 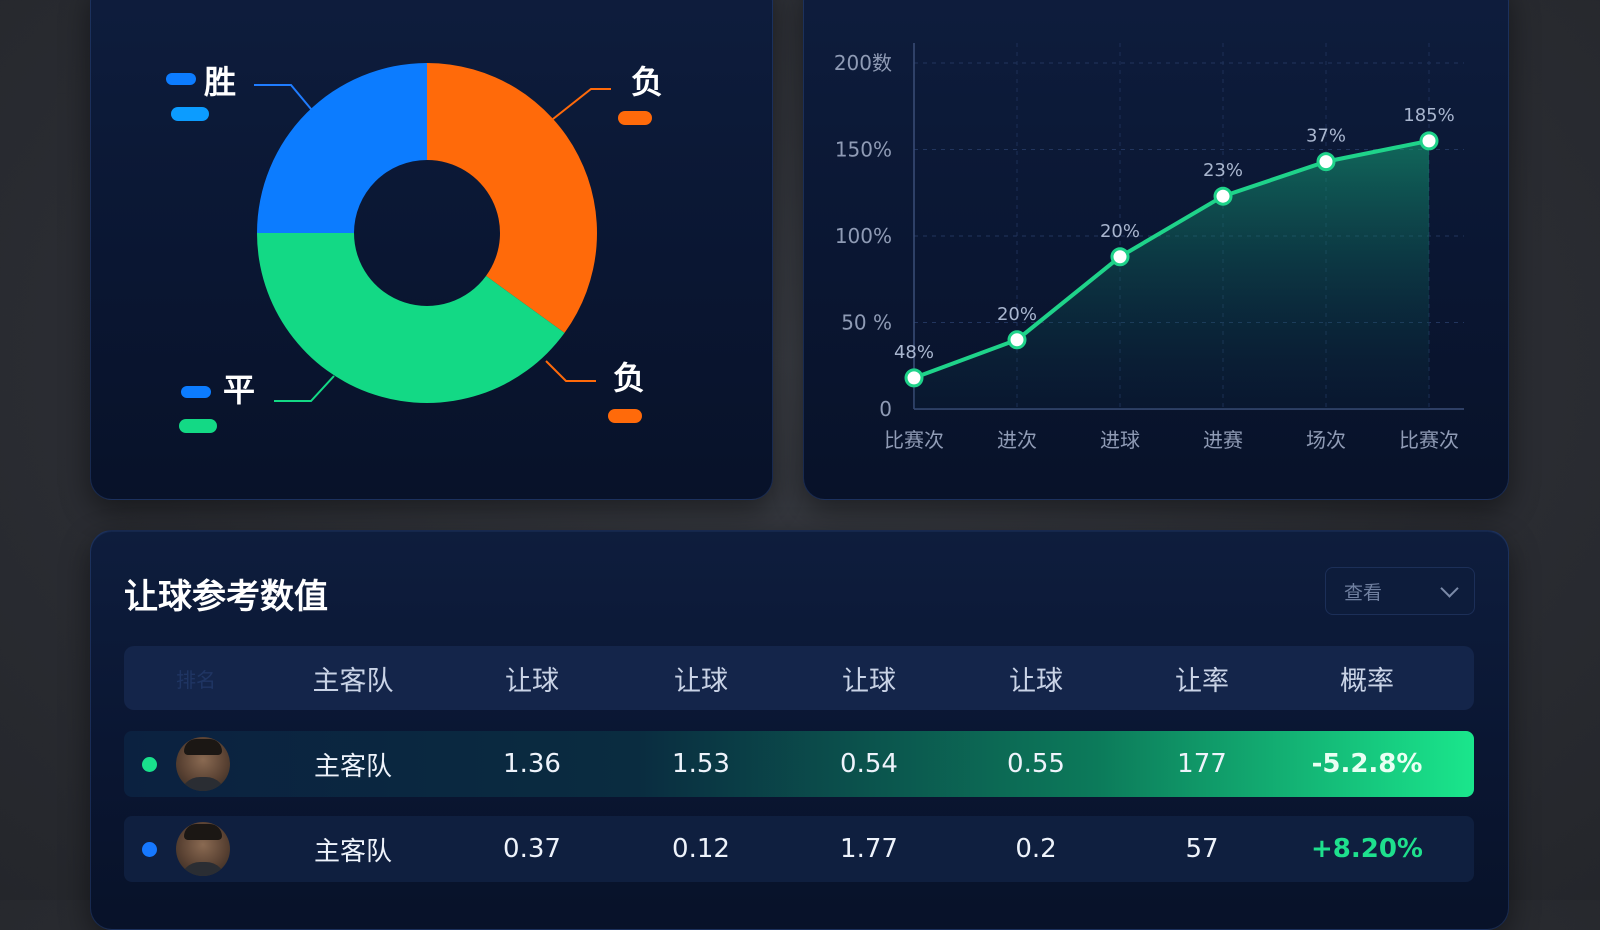 I want to click on view-dropdown: 查看, so click(x=1400, y=591).